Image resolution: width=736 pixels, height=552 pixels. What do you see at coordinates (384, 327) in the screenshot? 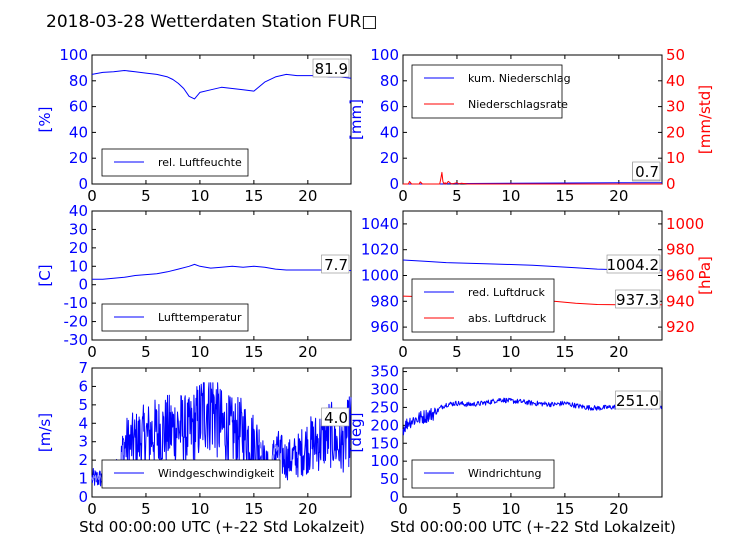
I see `y-tick-label: 960` at bounding box center [384, 327].